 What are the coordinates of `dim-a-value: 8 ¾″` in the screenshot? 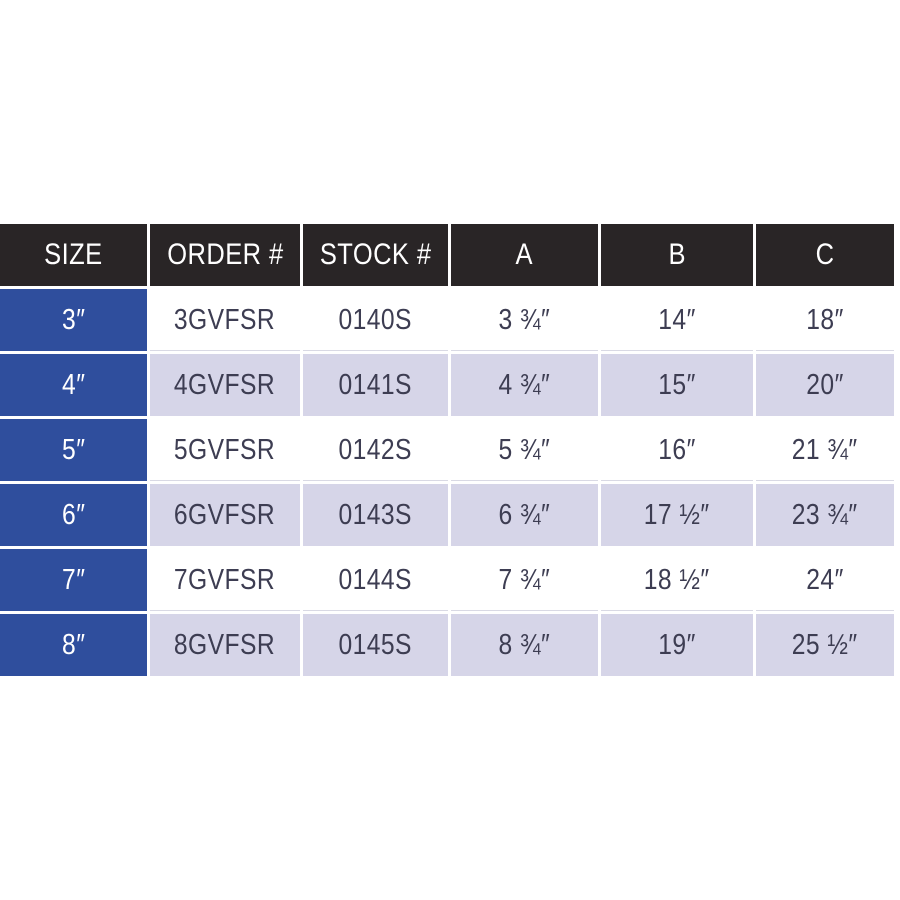 It's located at (524, 644).